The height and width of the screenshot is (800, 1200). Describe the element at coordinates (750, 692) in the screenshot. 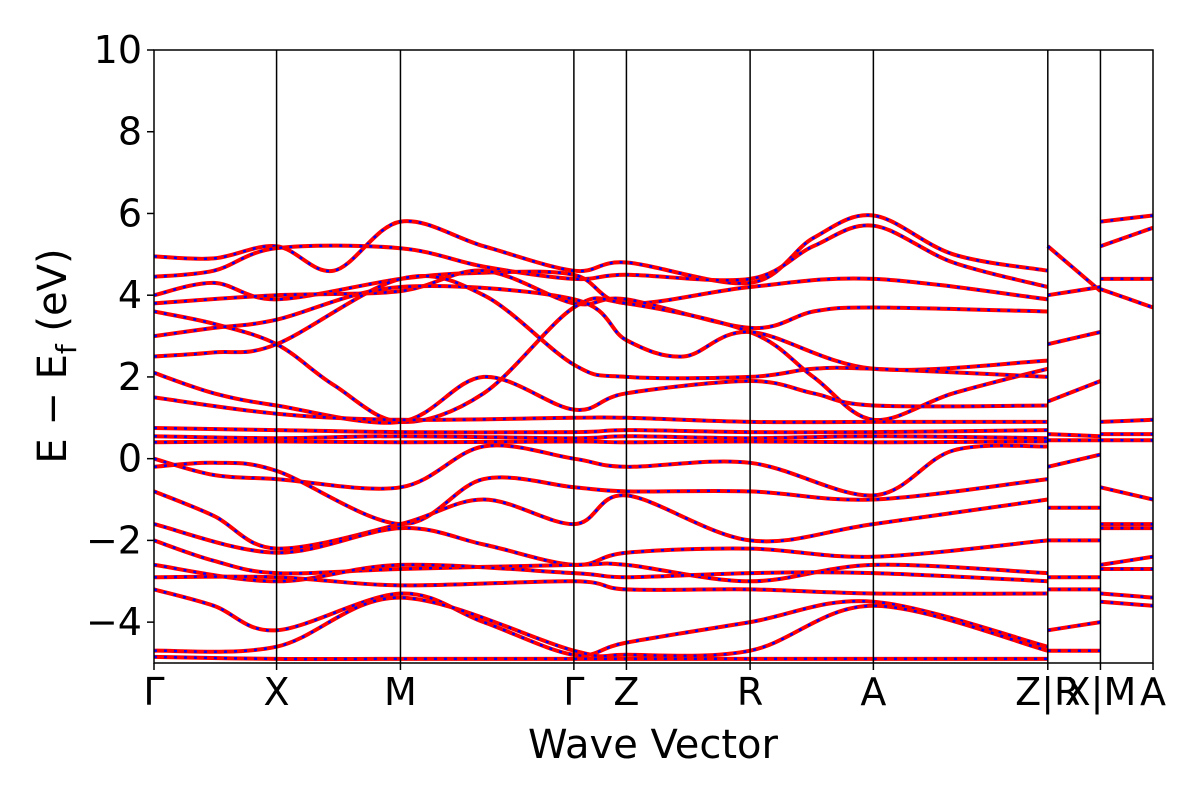

I see `x-tick-label-5: R` at that location.